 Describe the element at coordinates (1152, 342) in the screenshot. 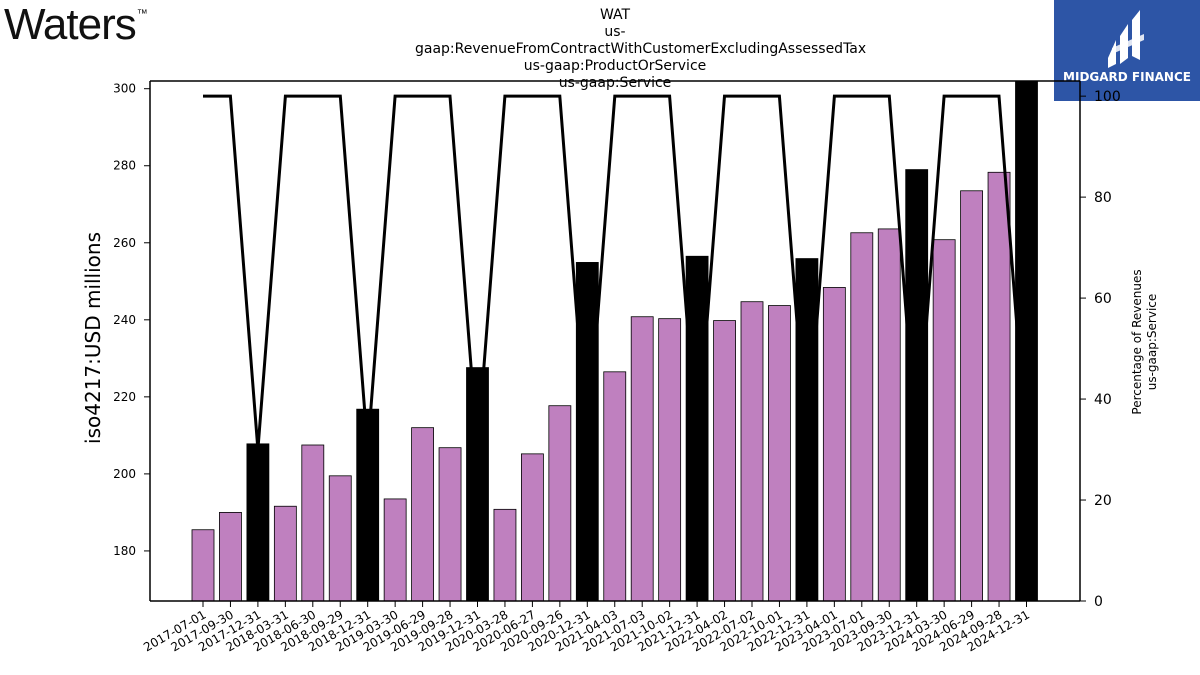

I see `y2-axis-label-line2: us-gaap:Service` at that location.